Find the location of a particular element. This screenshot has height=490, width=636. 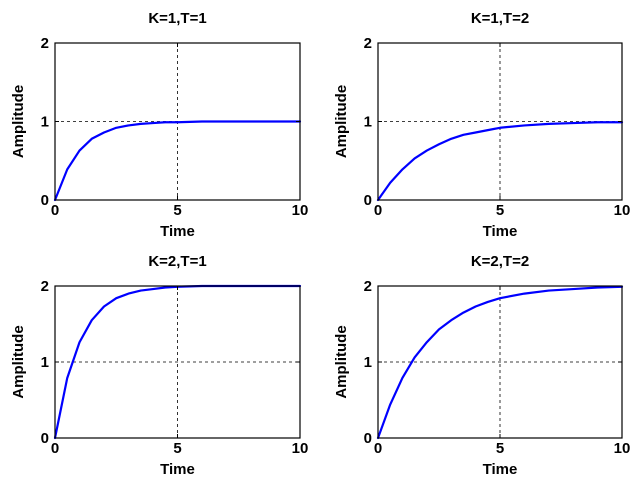

subplot-title: K=2,T=1 is located at coordinates (177, 261).